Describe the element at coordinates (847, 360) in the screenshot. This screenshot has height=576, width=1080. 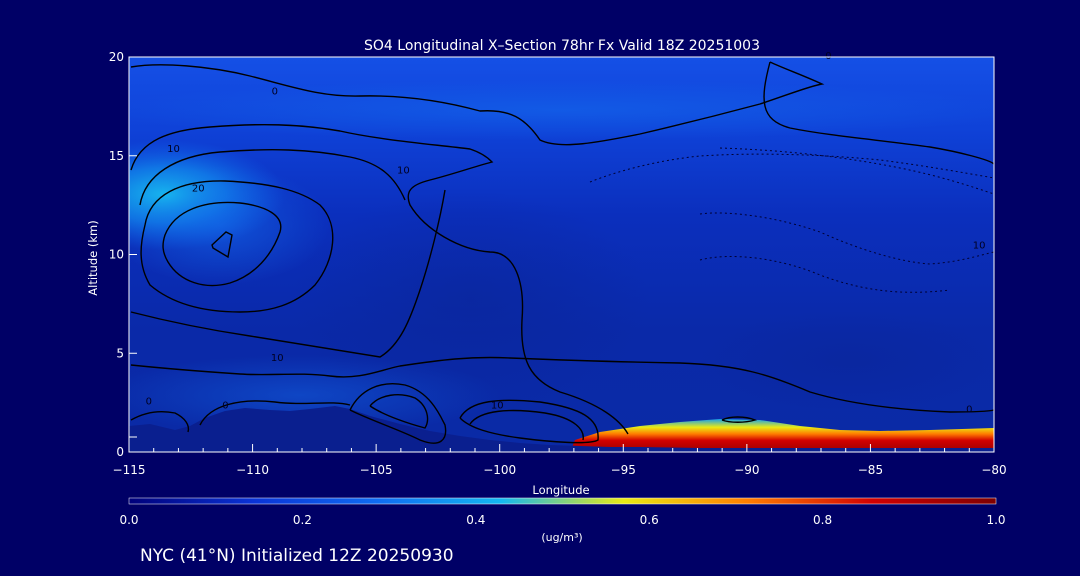
I see `dark-region-east` at that location.